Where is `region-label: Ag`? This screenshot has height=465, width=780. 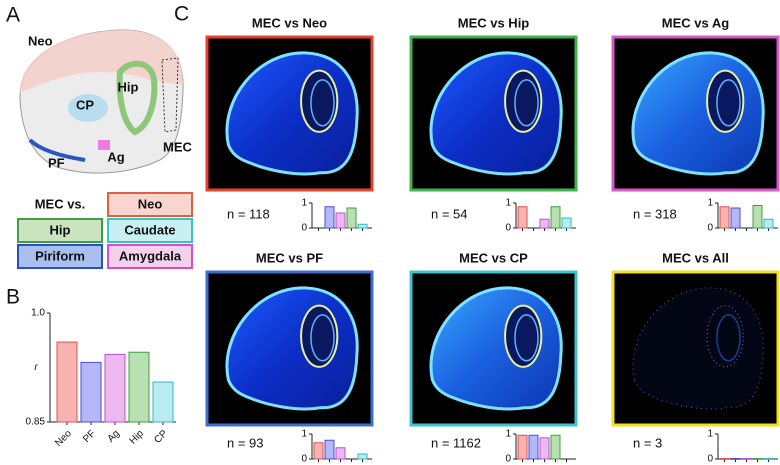 region-label: Ag is located at coordinates (115, 156).